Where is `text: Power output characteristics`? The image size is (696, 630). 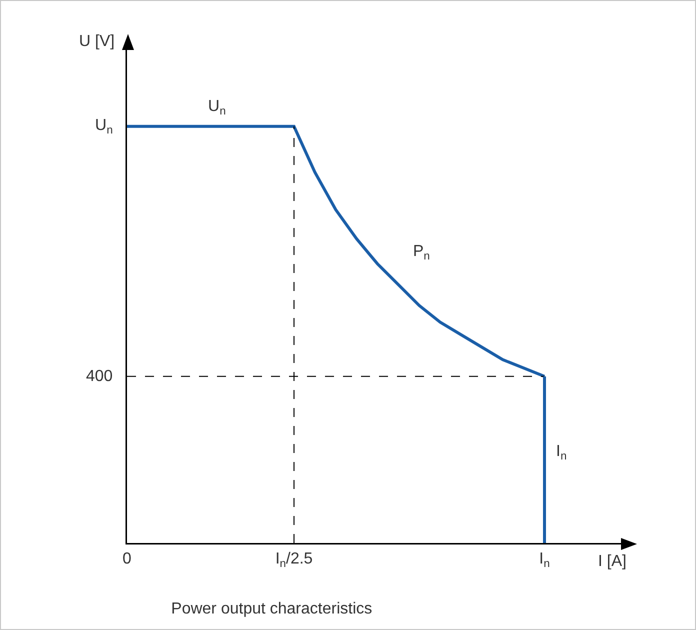 text: Power output characteristics is located at coordinates (271, 609).